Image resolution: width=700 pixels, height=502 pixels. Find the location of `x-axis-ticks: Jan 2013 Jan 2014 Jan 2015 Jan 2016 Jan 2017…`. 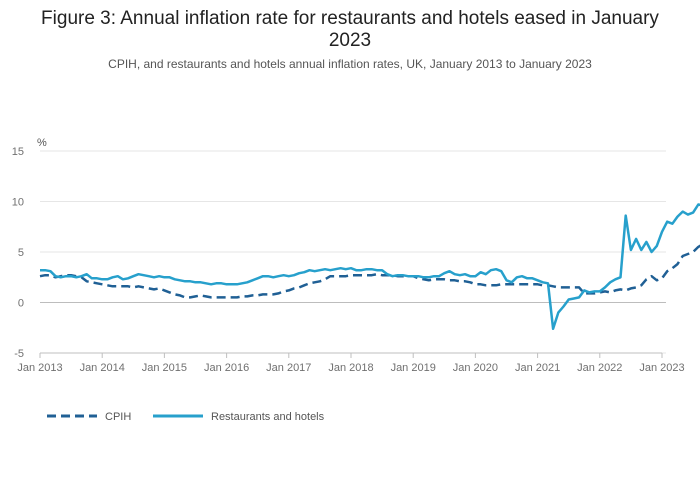

x-axis-ticks: Jan 2013 Jan 2014 Jan 2015 Jan 2016 Jan 2017… is located at coordinates (351, 363).